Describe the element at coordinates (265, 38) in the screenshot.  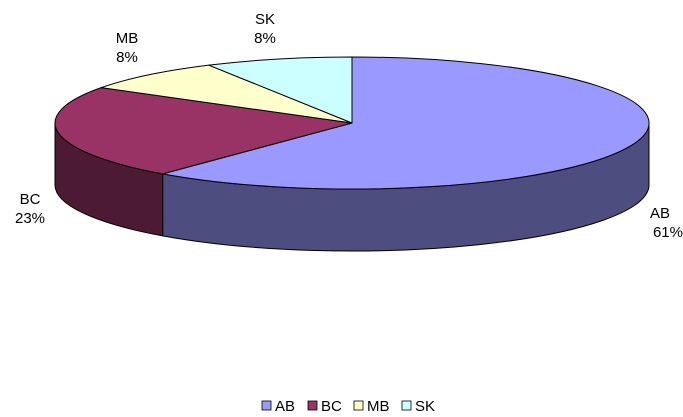
I see `slice-label-sk-value: 8%` at that location.